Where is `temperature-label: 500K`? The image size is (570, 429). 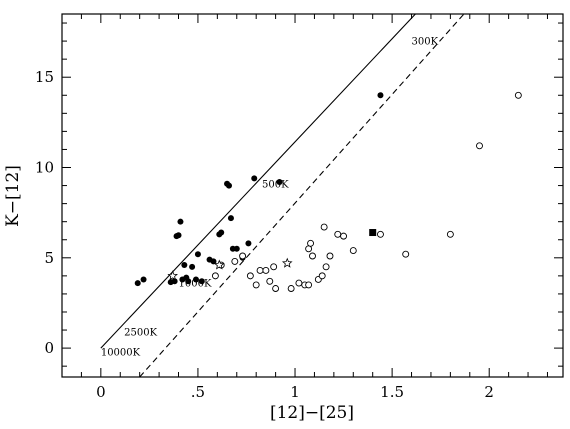
temperature-label: 500K is located at coordinates (275, 184).